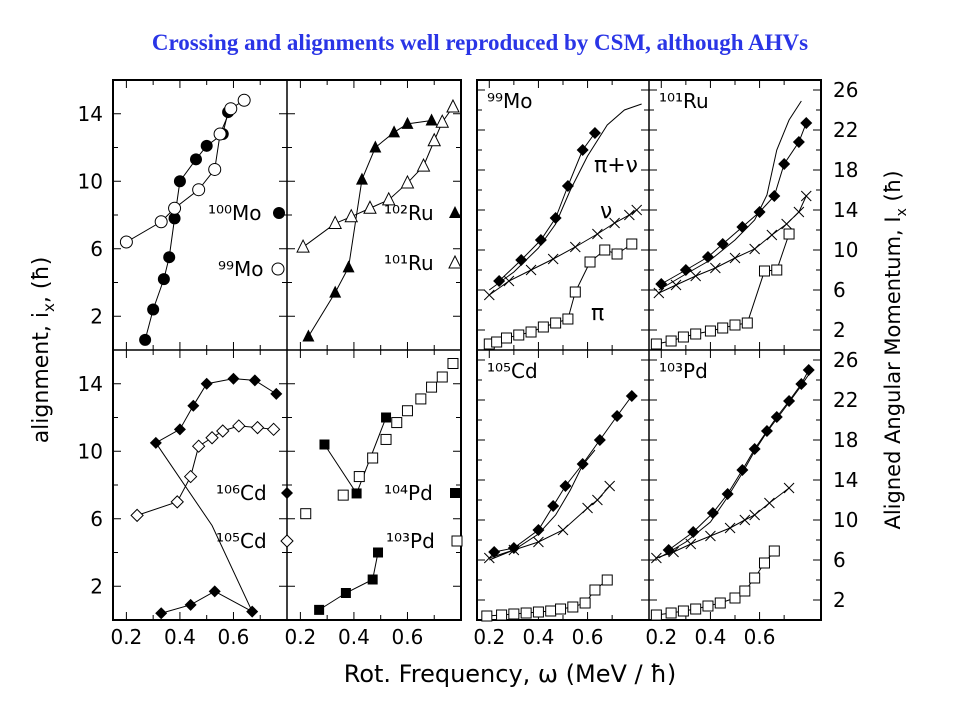 The image size is (960, 720). What do you see at coordinates (510, 101) in the screenshot?
I see `nucleus-label: ⁹⁹Mo` at bounding box center [510, 101].